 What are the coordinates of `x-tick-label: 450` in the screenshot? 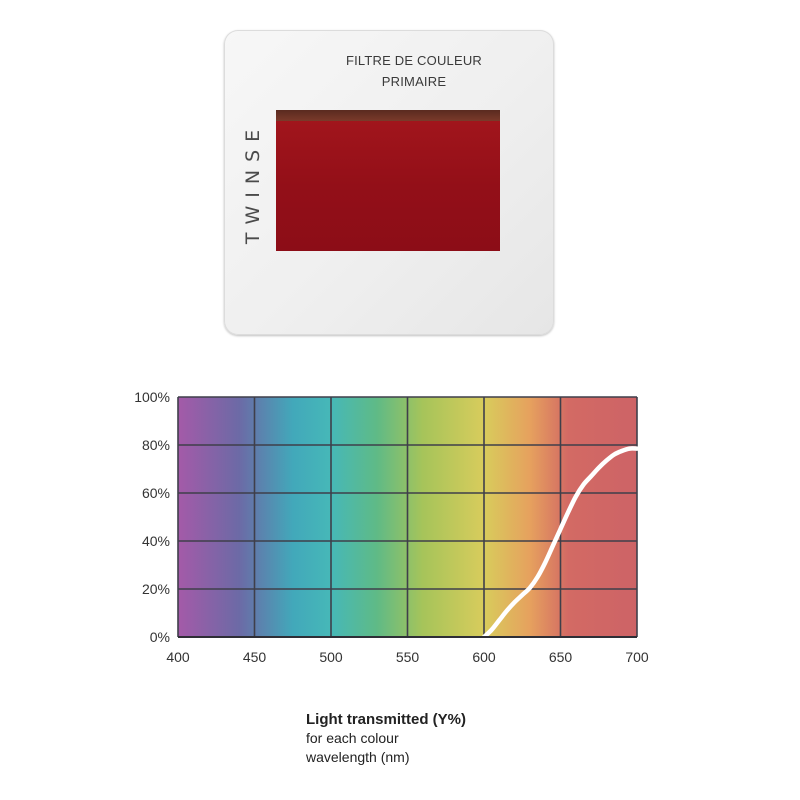 It's located at (255, 657).